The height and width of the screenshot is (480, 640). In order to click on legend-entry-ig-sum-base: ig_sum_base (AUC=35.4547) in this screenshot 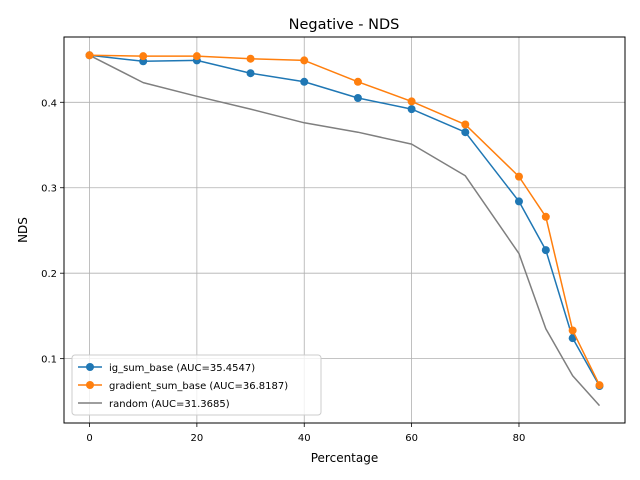, I will do `click(166, 368)`.